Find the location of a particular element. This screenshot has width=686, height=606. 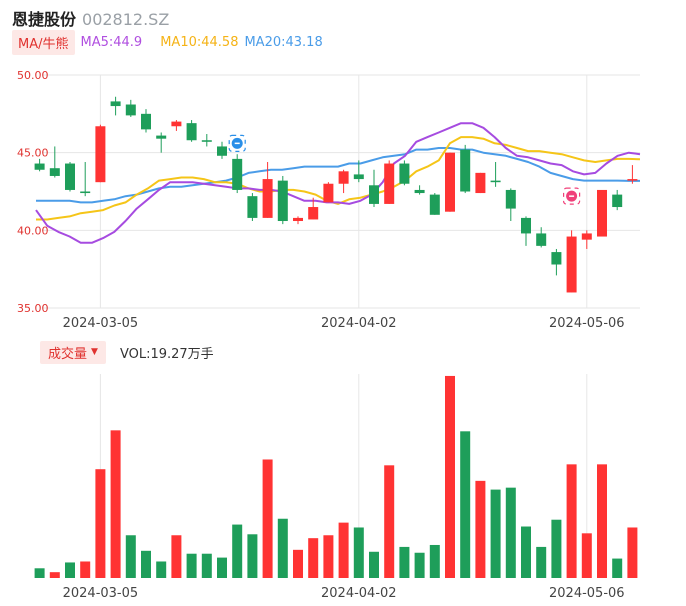

volume-indicator-button: 成交量 ▼ is located at coordinates (73, 352).